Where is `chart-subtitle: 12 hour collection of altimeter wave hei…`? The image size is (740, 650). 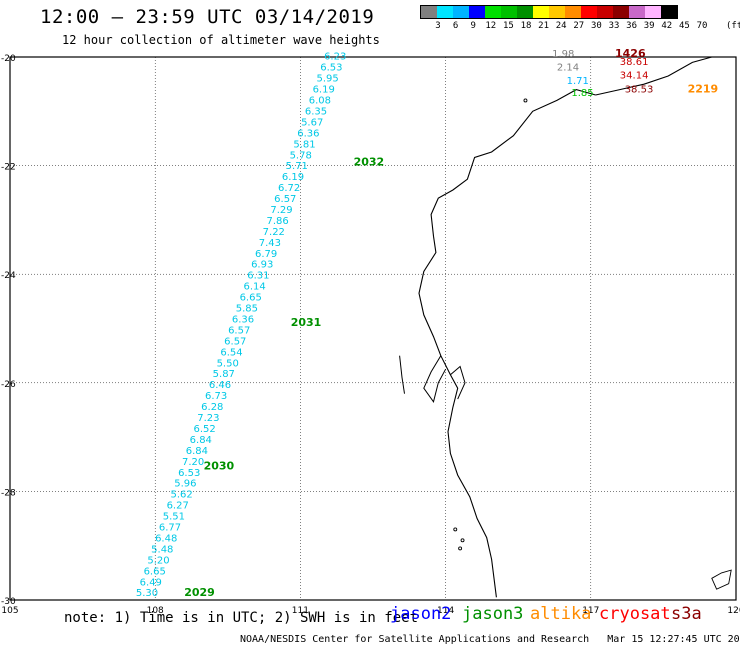 chart-subtitle: 12 hour collection of altimeter wave hei… is located at coordinates (221, 40).